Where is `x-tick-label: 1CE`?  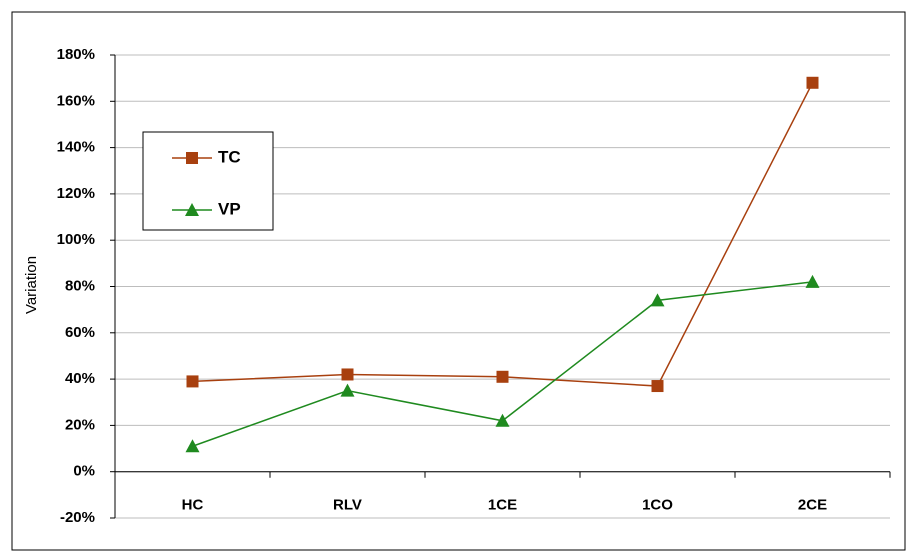 x-tick-label: 1CE is located at coordinates (502, 505).